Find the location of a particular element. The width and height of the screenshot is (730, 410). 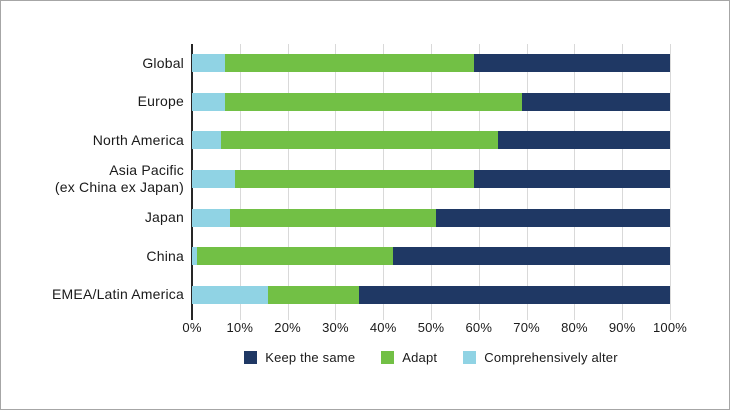

x-tick-label: 60% is located at coordinates (479, 327).